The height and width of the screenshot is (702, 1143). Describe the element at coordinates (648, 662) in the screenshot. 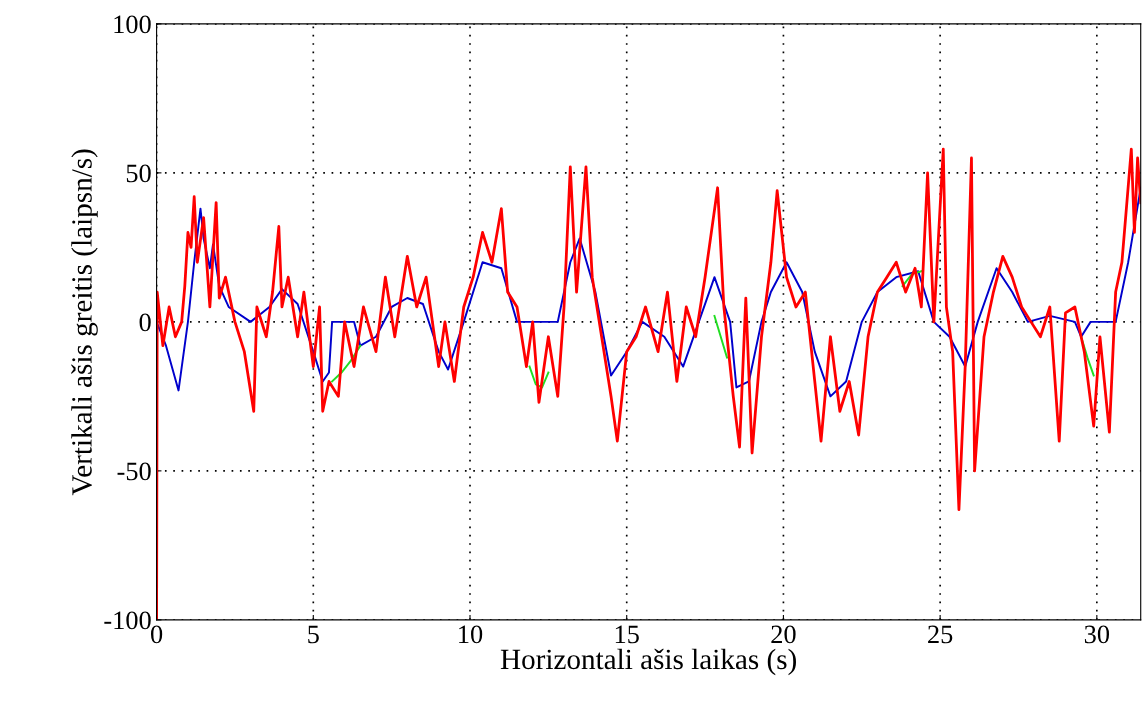

I see `x-axis-title: Horizontali ašis laikas (s)` at that location.